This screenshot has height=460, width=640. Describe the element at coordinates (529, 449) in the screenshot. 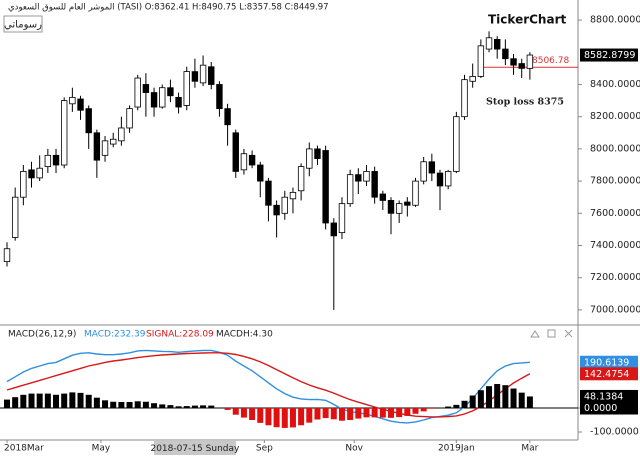

I see `x-tick-label: Mar` at that location.